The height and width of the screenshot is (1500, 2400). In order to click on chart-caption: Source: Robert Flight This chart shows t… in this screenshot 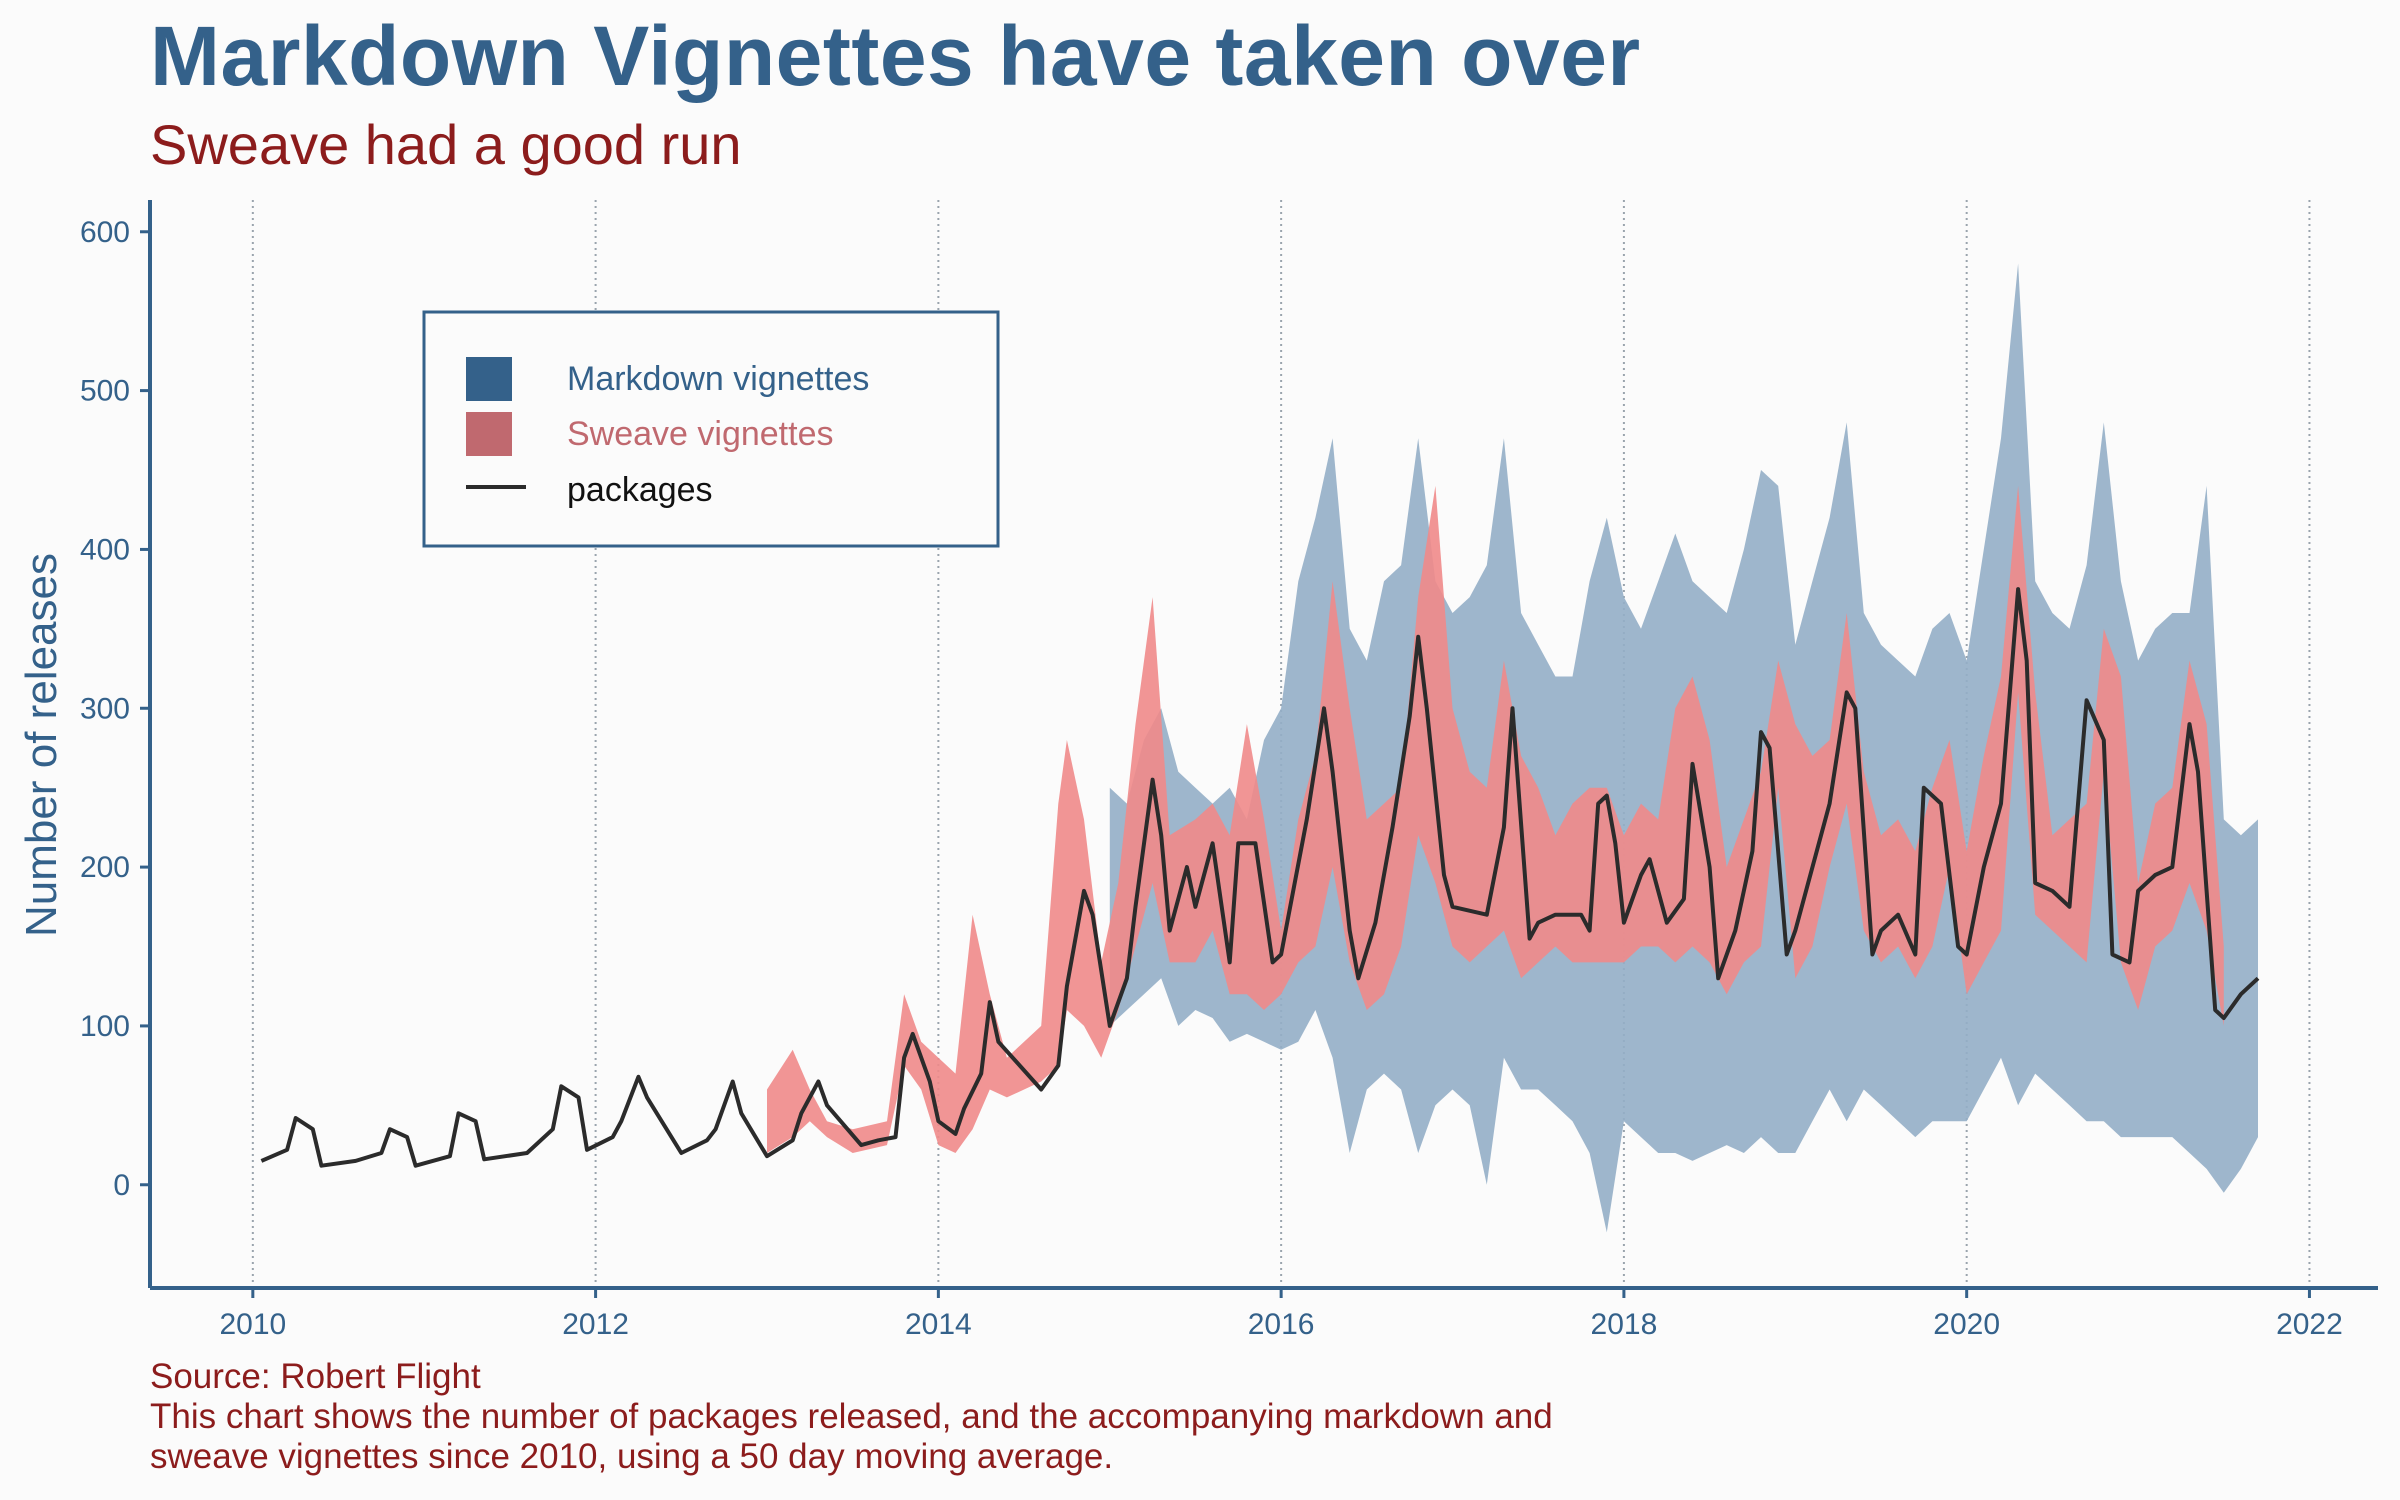, I will do `click(851, 1417)`.